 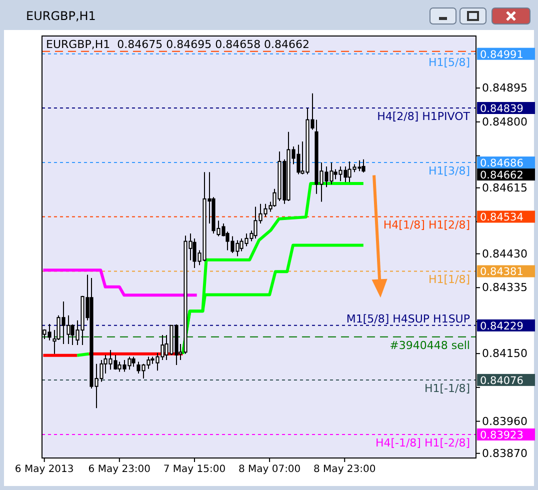 What do you see at coordinates (408, 319) in the screenshot?
I see `ref-line-label: M1[5/8] H4SUP H1SUP` at bounding box center [408, 319].